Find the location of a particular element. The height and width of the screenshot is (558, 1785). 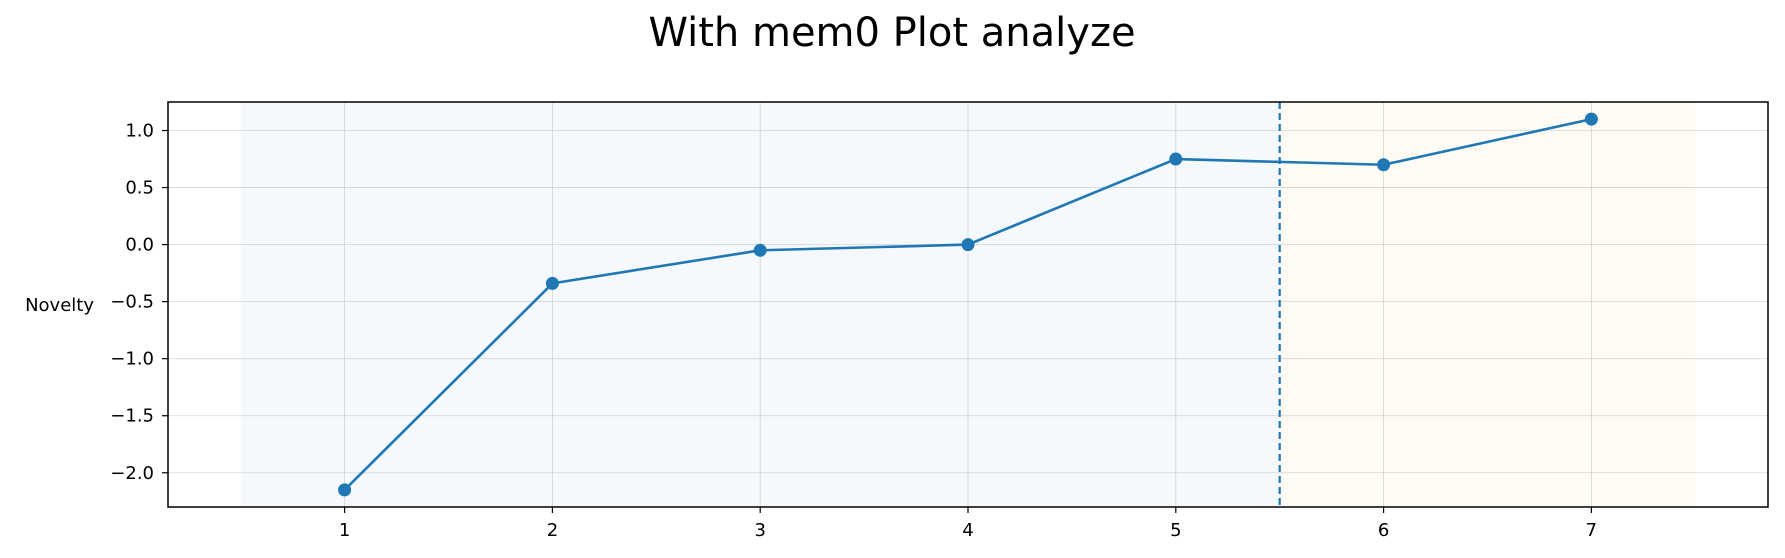

x-tick-label-2: 2 is located at coordinates (552, 530).